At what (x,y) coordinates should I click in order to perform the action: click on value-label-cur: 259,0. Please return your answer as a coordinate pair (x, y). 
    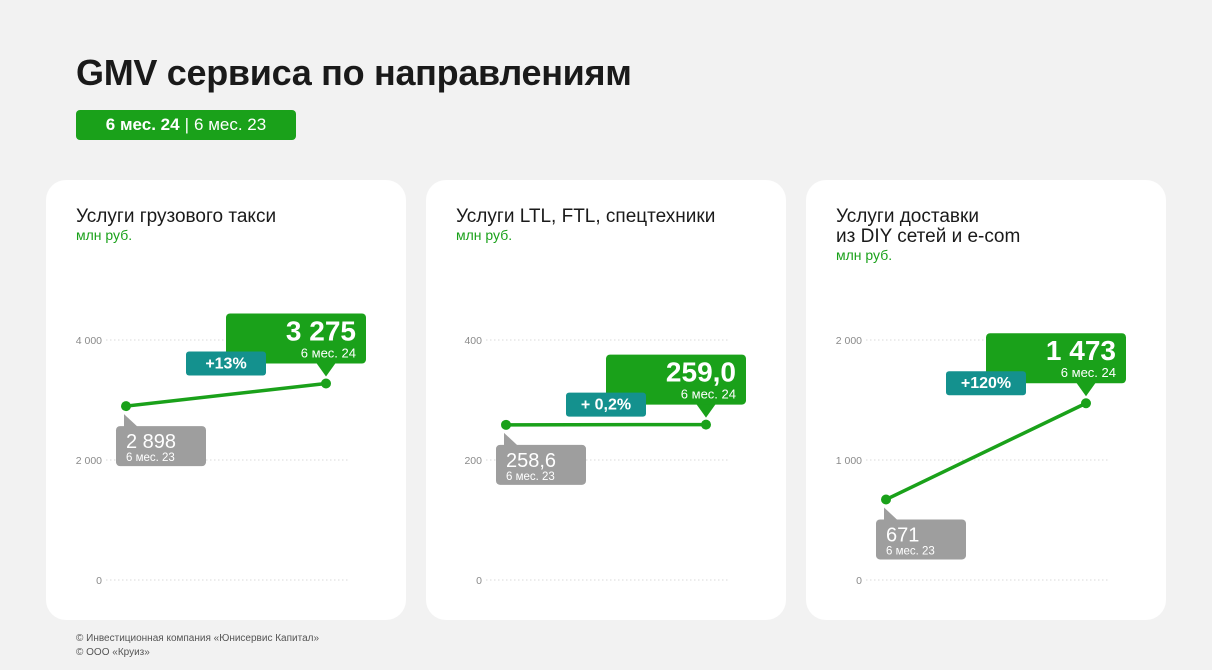
    Looking at the image, I should click on (701, 372).